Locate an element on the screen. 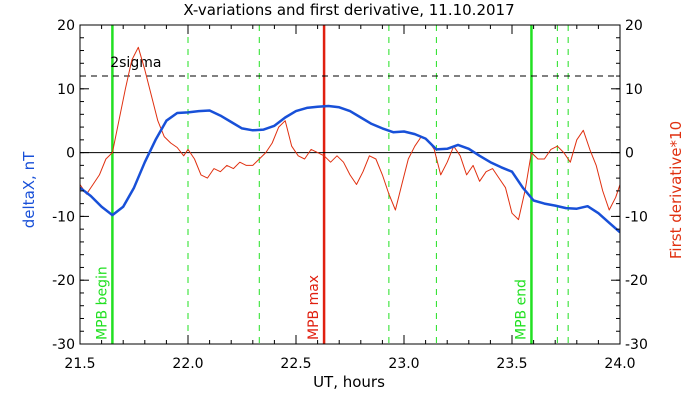  x-axis-title: UT, hours is located at coordinates (349, 382).